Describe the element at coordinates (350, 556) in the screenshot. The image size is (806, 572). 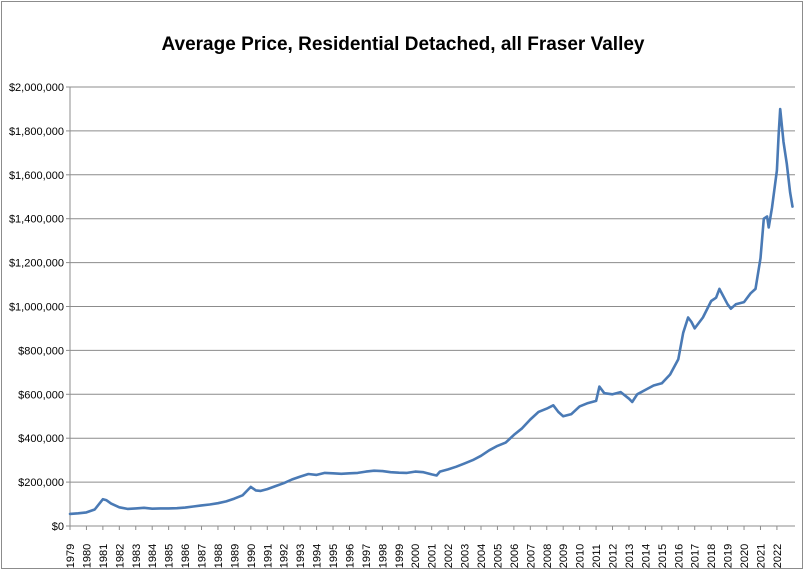
I see `x-tick-label-17: 1996` at that location.